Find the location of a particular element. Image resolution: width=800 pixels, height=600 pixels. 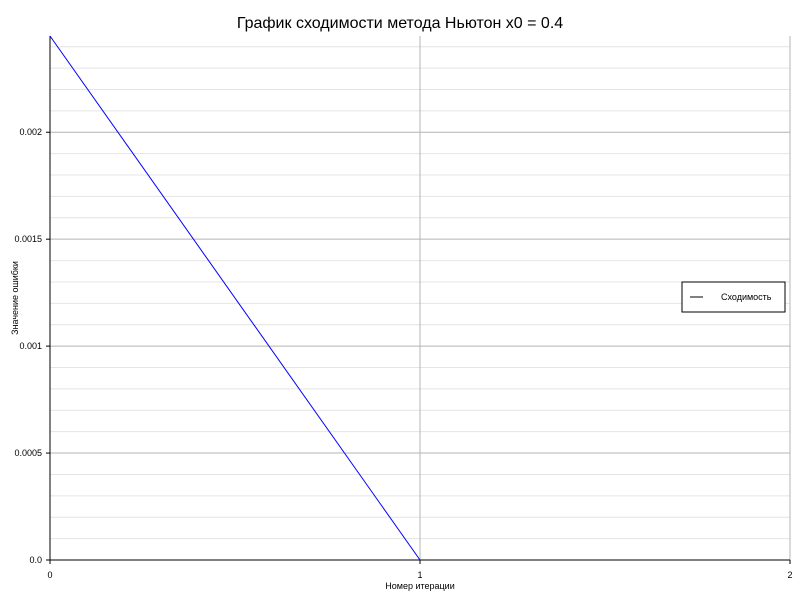

x-tick-label: 2 is located at coordinates (789, 575).